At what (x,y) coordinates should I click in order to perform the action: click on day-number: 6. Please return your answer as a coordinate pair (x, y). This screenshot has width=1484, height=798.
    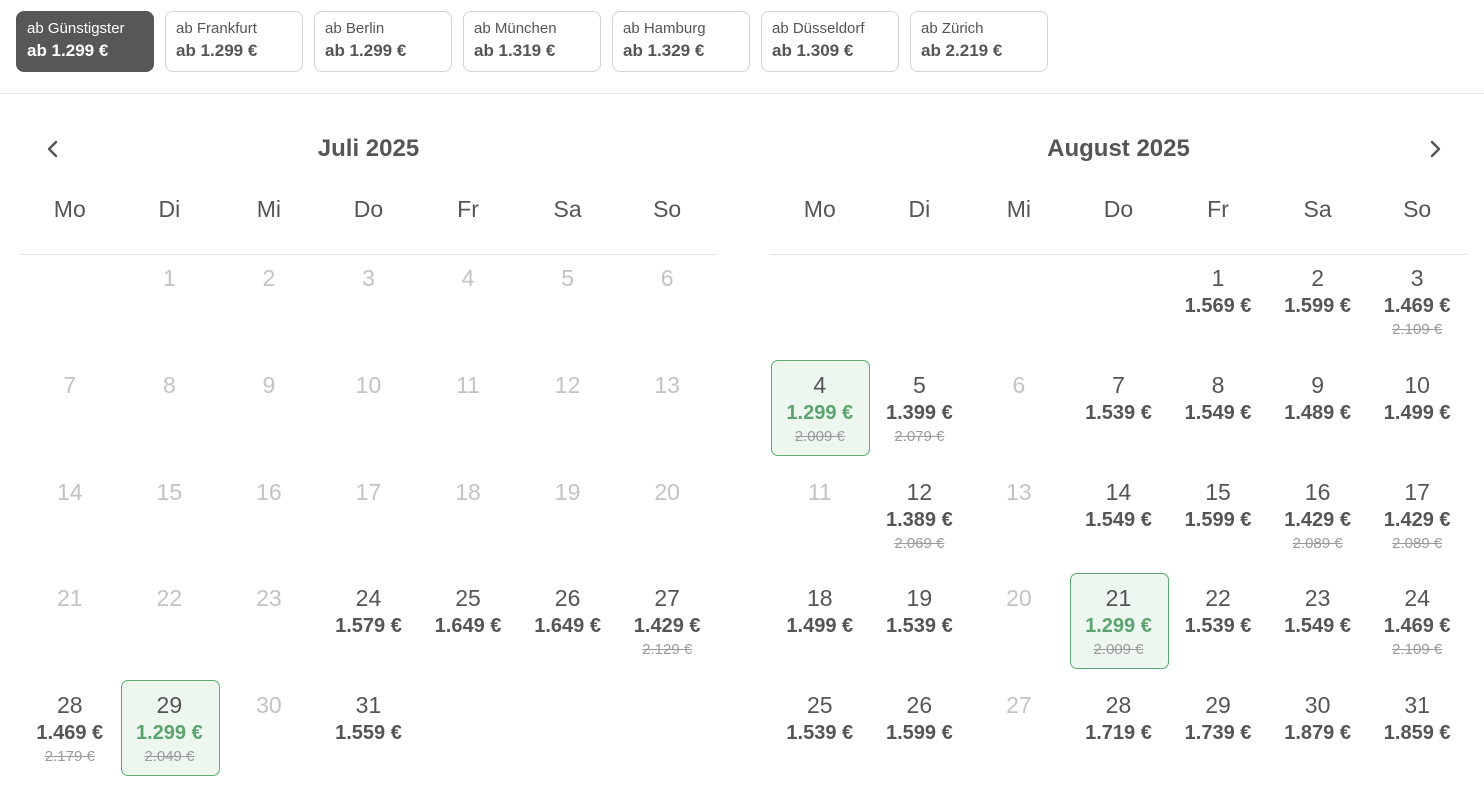
    Looking at the image, I should click on (667, 278).